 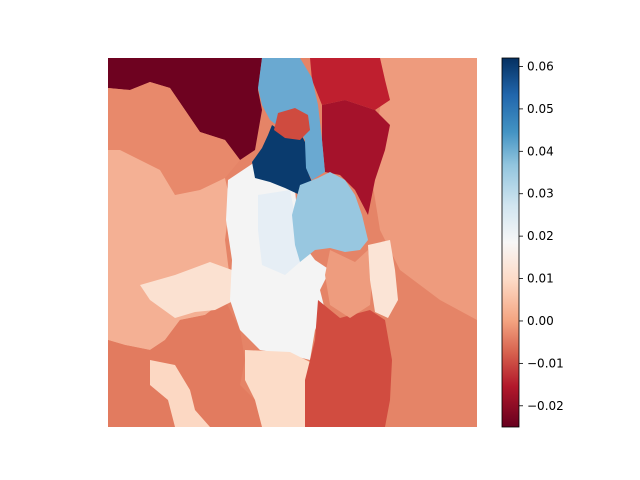 I want to click on region-dark-blue-core, so click(x=282, y=160).